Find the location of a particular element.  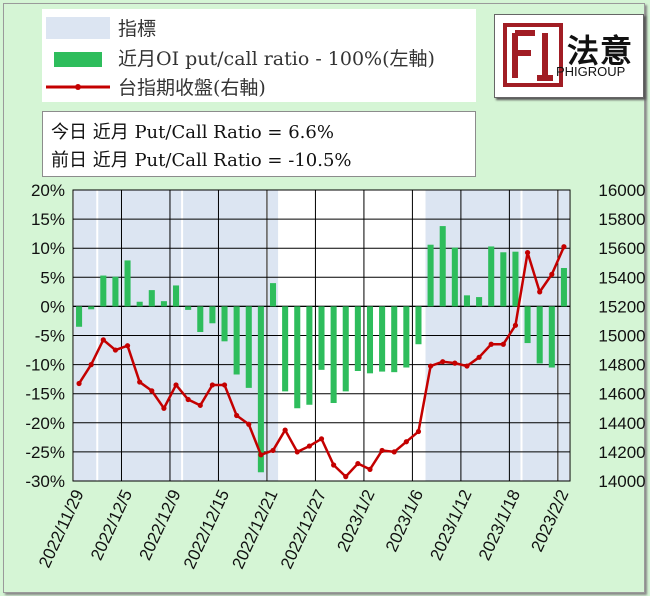

FI-logo-icon is located at coordinates (533, 55).